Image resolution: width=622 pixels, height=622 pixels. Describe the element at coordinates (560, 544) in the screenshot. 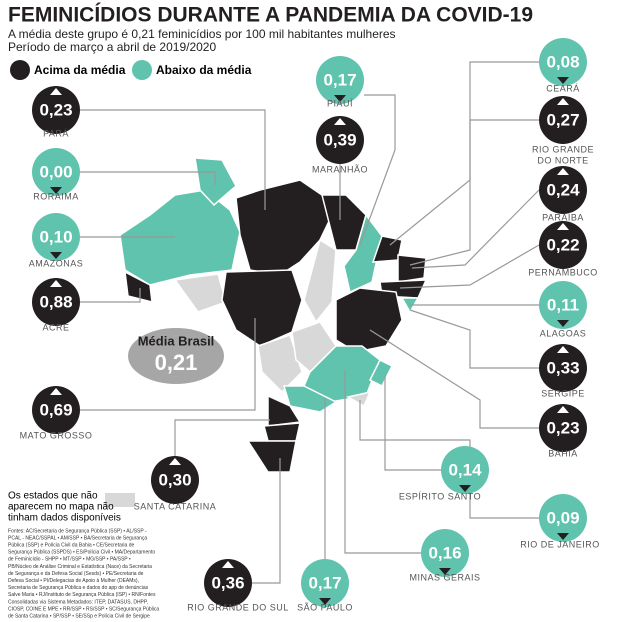

I see `state-name: RIO DE JANEIRO` at that location.